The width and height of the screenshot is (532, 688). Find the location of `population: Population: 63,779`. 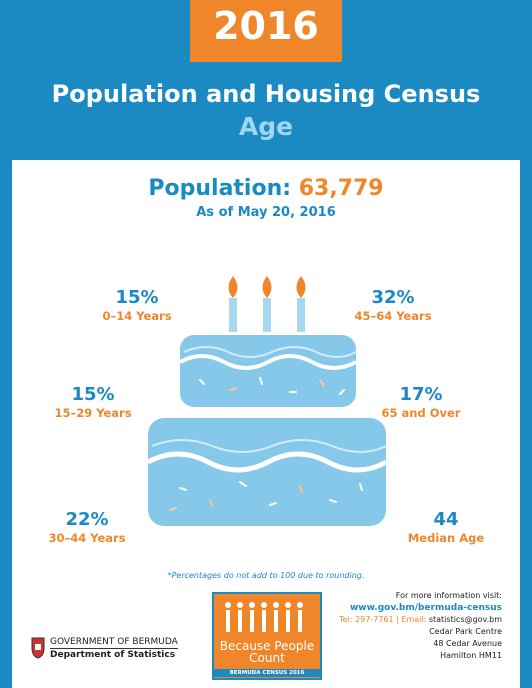

population: Population: 63,779 is located at coordinates (266, 188).